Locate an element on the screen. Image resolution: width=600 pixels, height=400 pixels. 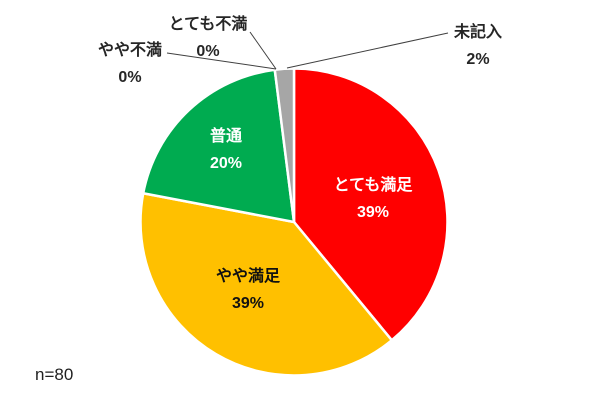
leader-line-mikinyu is located at coordinates (367, 50).